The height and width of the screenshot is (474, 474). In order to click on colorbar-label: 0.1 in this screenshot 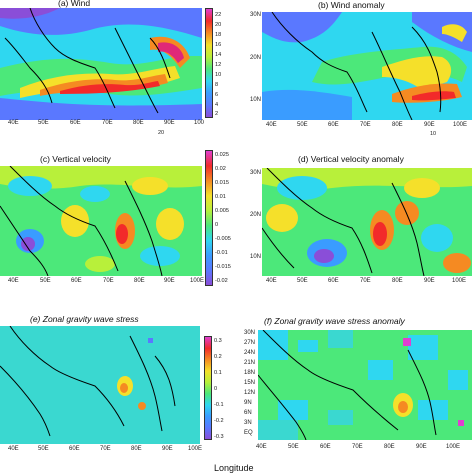, I will do `click(218, 373)`.